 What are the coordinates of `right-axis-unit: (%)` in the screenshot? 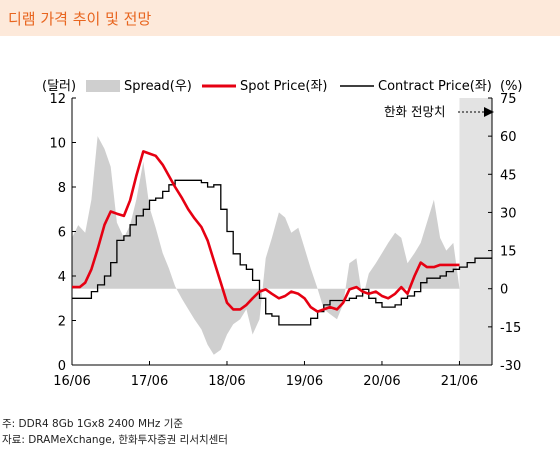 It's located at (511, 86).